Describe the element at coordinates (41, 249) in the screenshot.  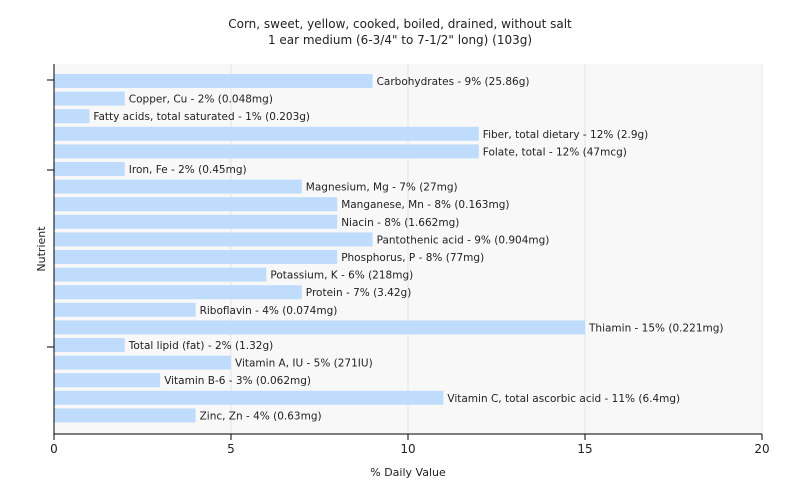
I see `y-axis-title: Nutrient` at that location.